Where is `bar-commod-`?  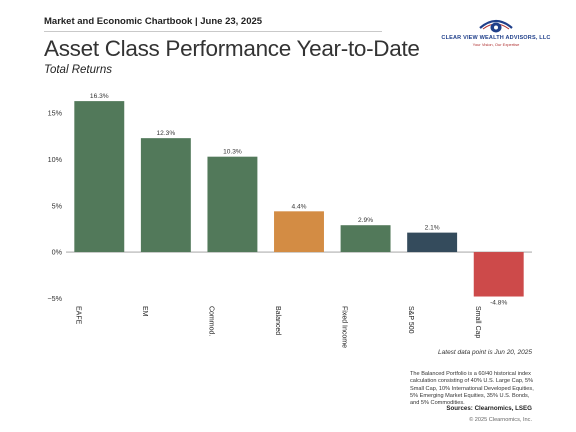 bar-commod- is located at coordinates (232, 204).